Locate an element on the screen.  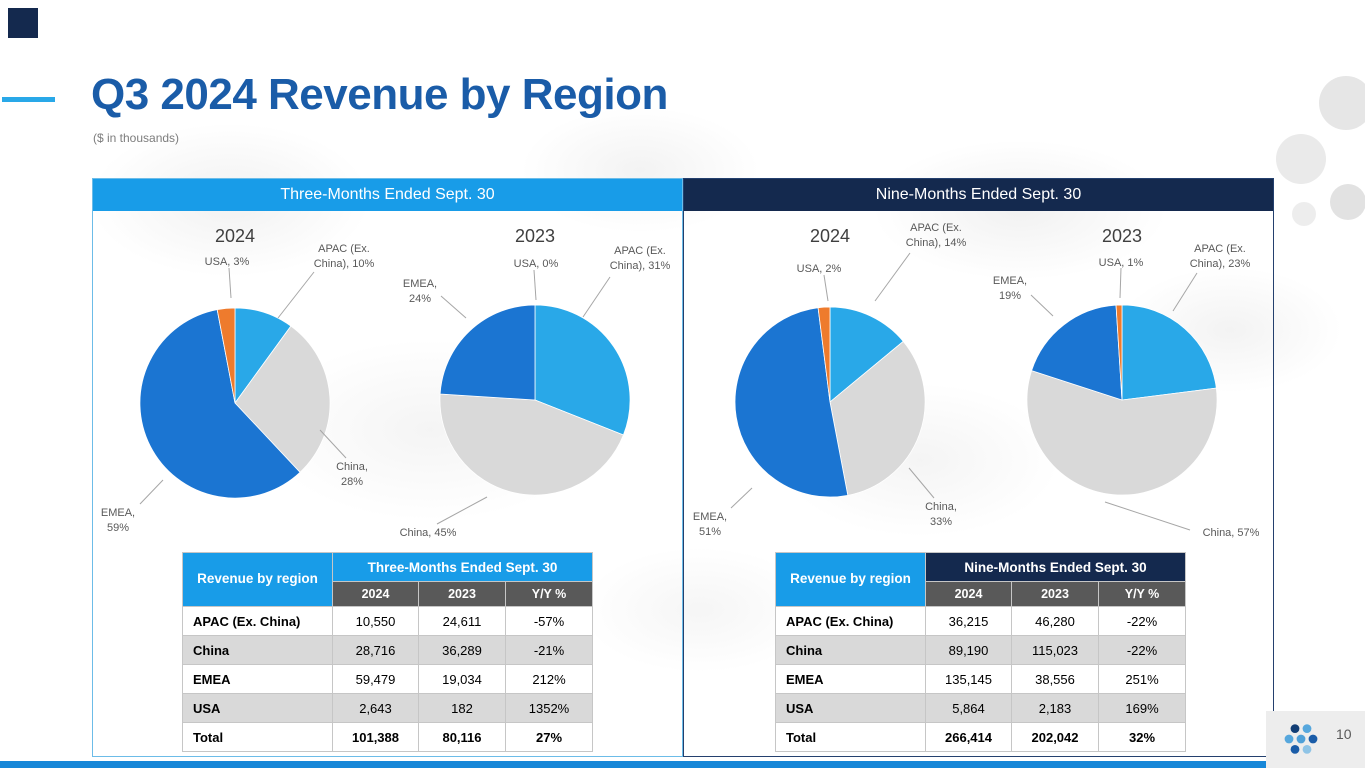
page-subtitle: ($ in thousands) is located at coordinates (136, 138).